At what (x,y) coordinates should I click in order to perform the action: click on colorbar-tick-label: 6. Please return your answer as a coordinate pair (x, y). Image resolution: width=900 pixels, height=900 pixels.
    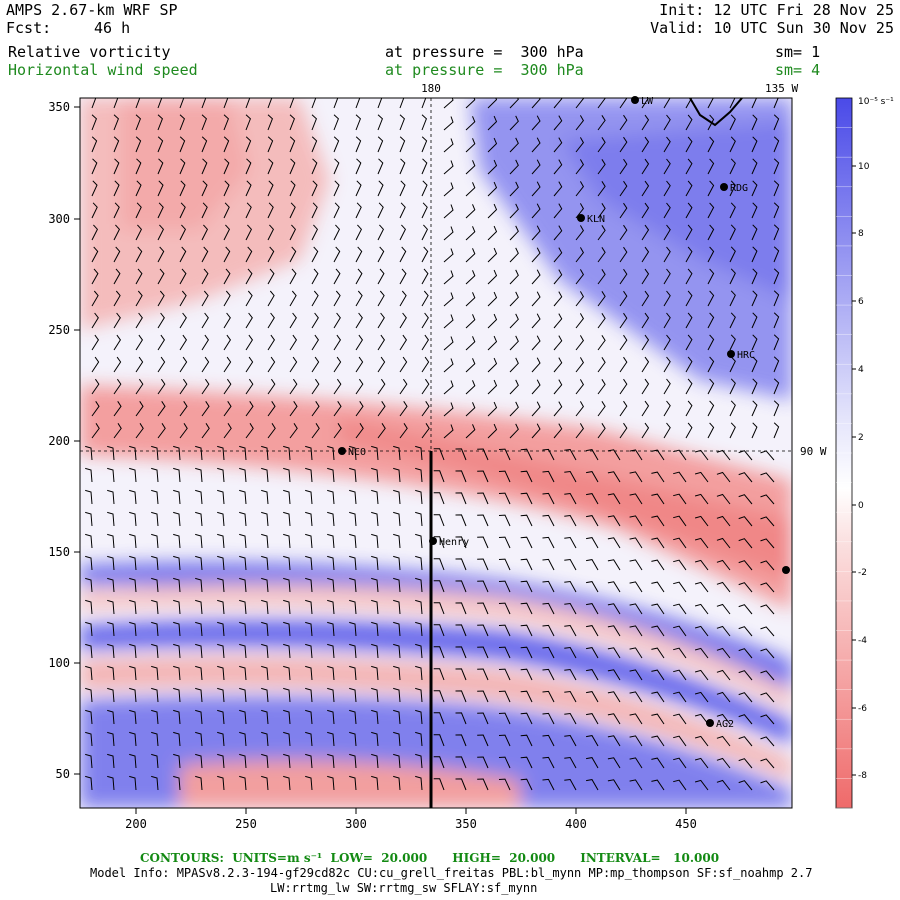
    Looking at the image, I should click on (861, 302).